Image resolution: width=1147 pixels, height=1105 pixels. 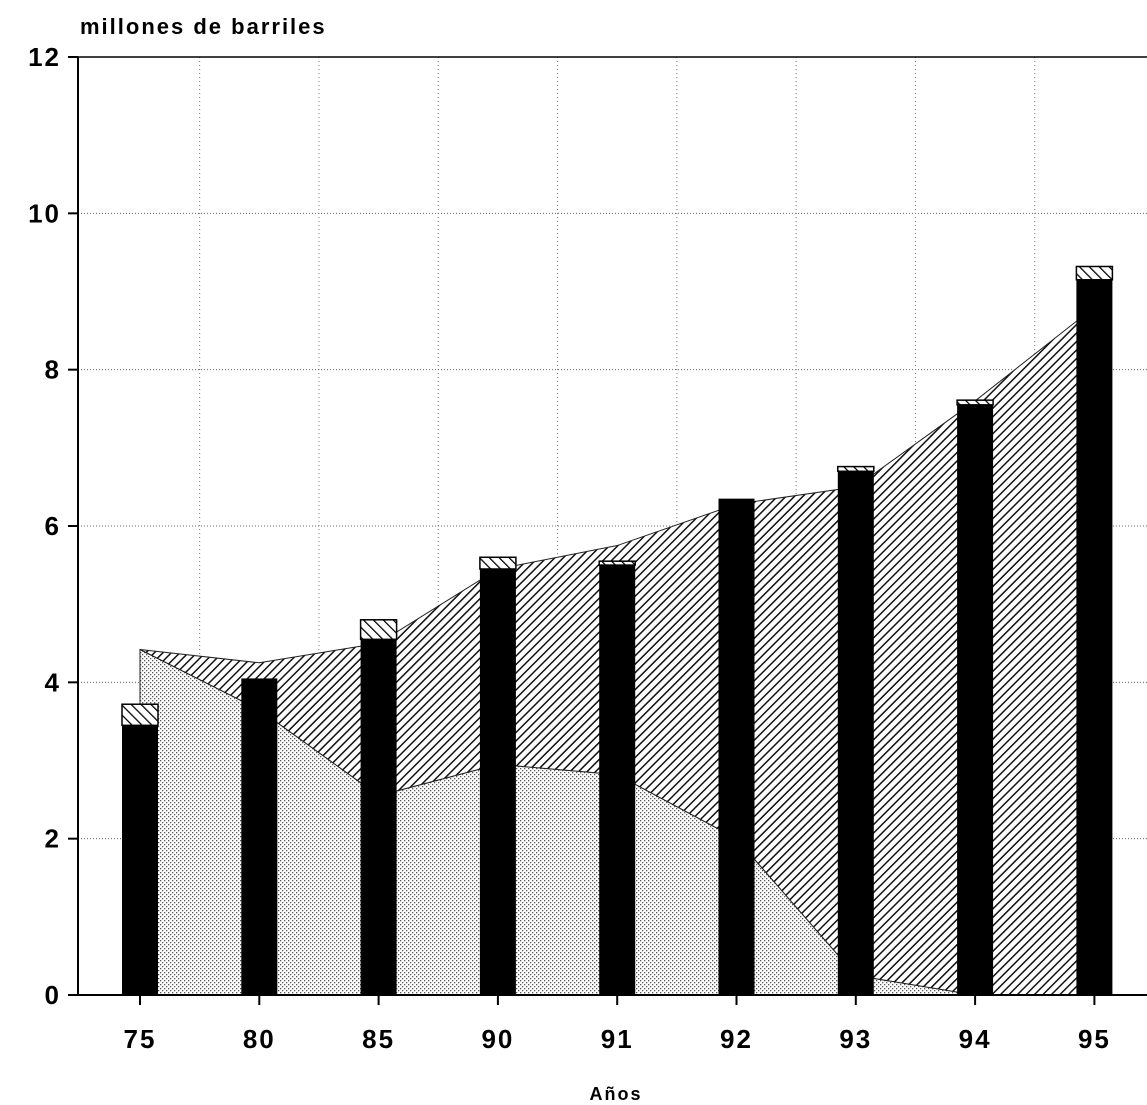 I want to click on y-axis-ticks: 0 2 4 6 8 10 12, so click(x=53, y=526).